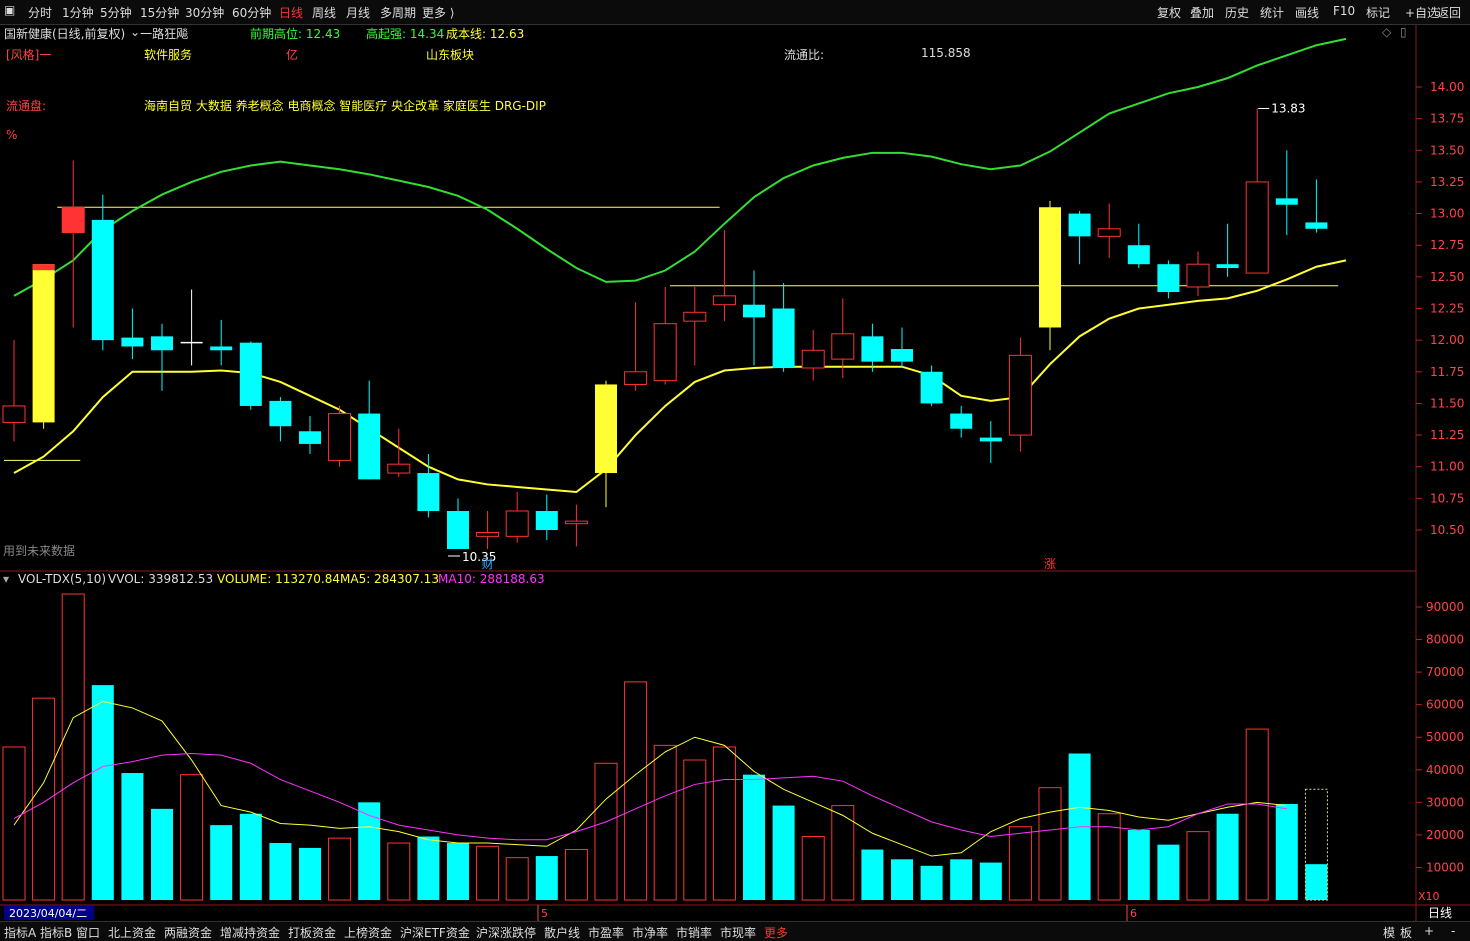  I want to click on bottom-tab-1: 指标B, so click(56, 933).